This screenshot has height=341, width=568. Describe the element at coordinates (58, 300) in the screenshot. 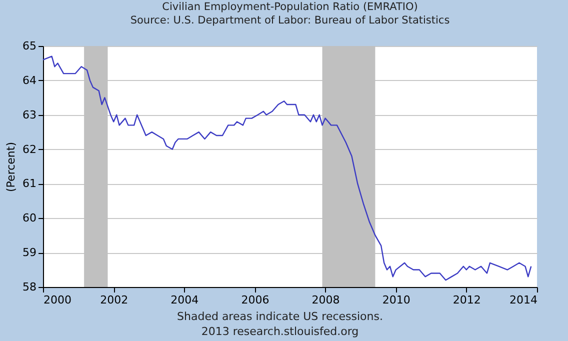

I see `x-tick-label: 2000` at that location.